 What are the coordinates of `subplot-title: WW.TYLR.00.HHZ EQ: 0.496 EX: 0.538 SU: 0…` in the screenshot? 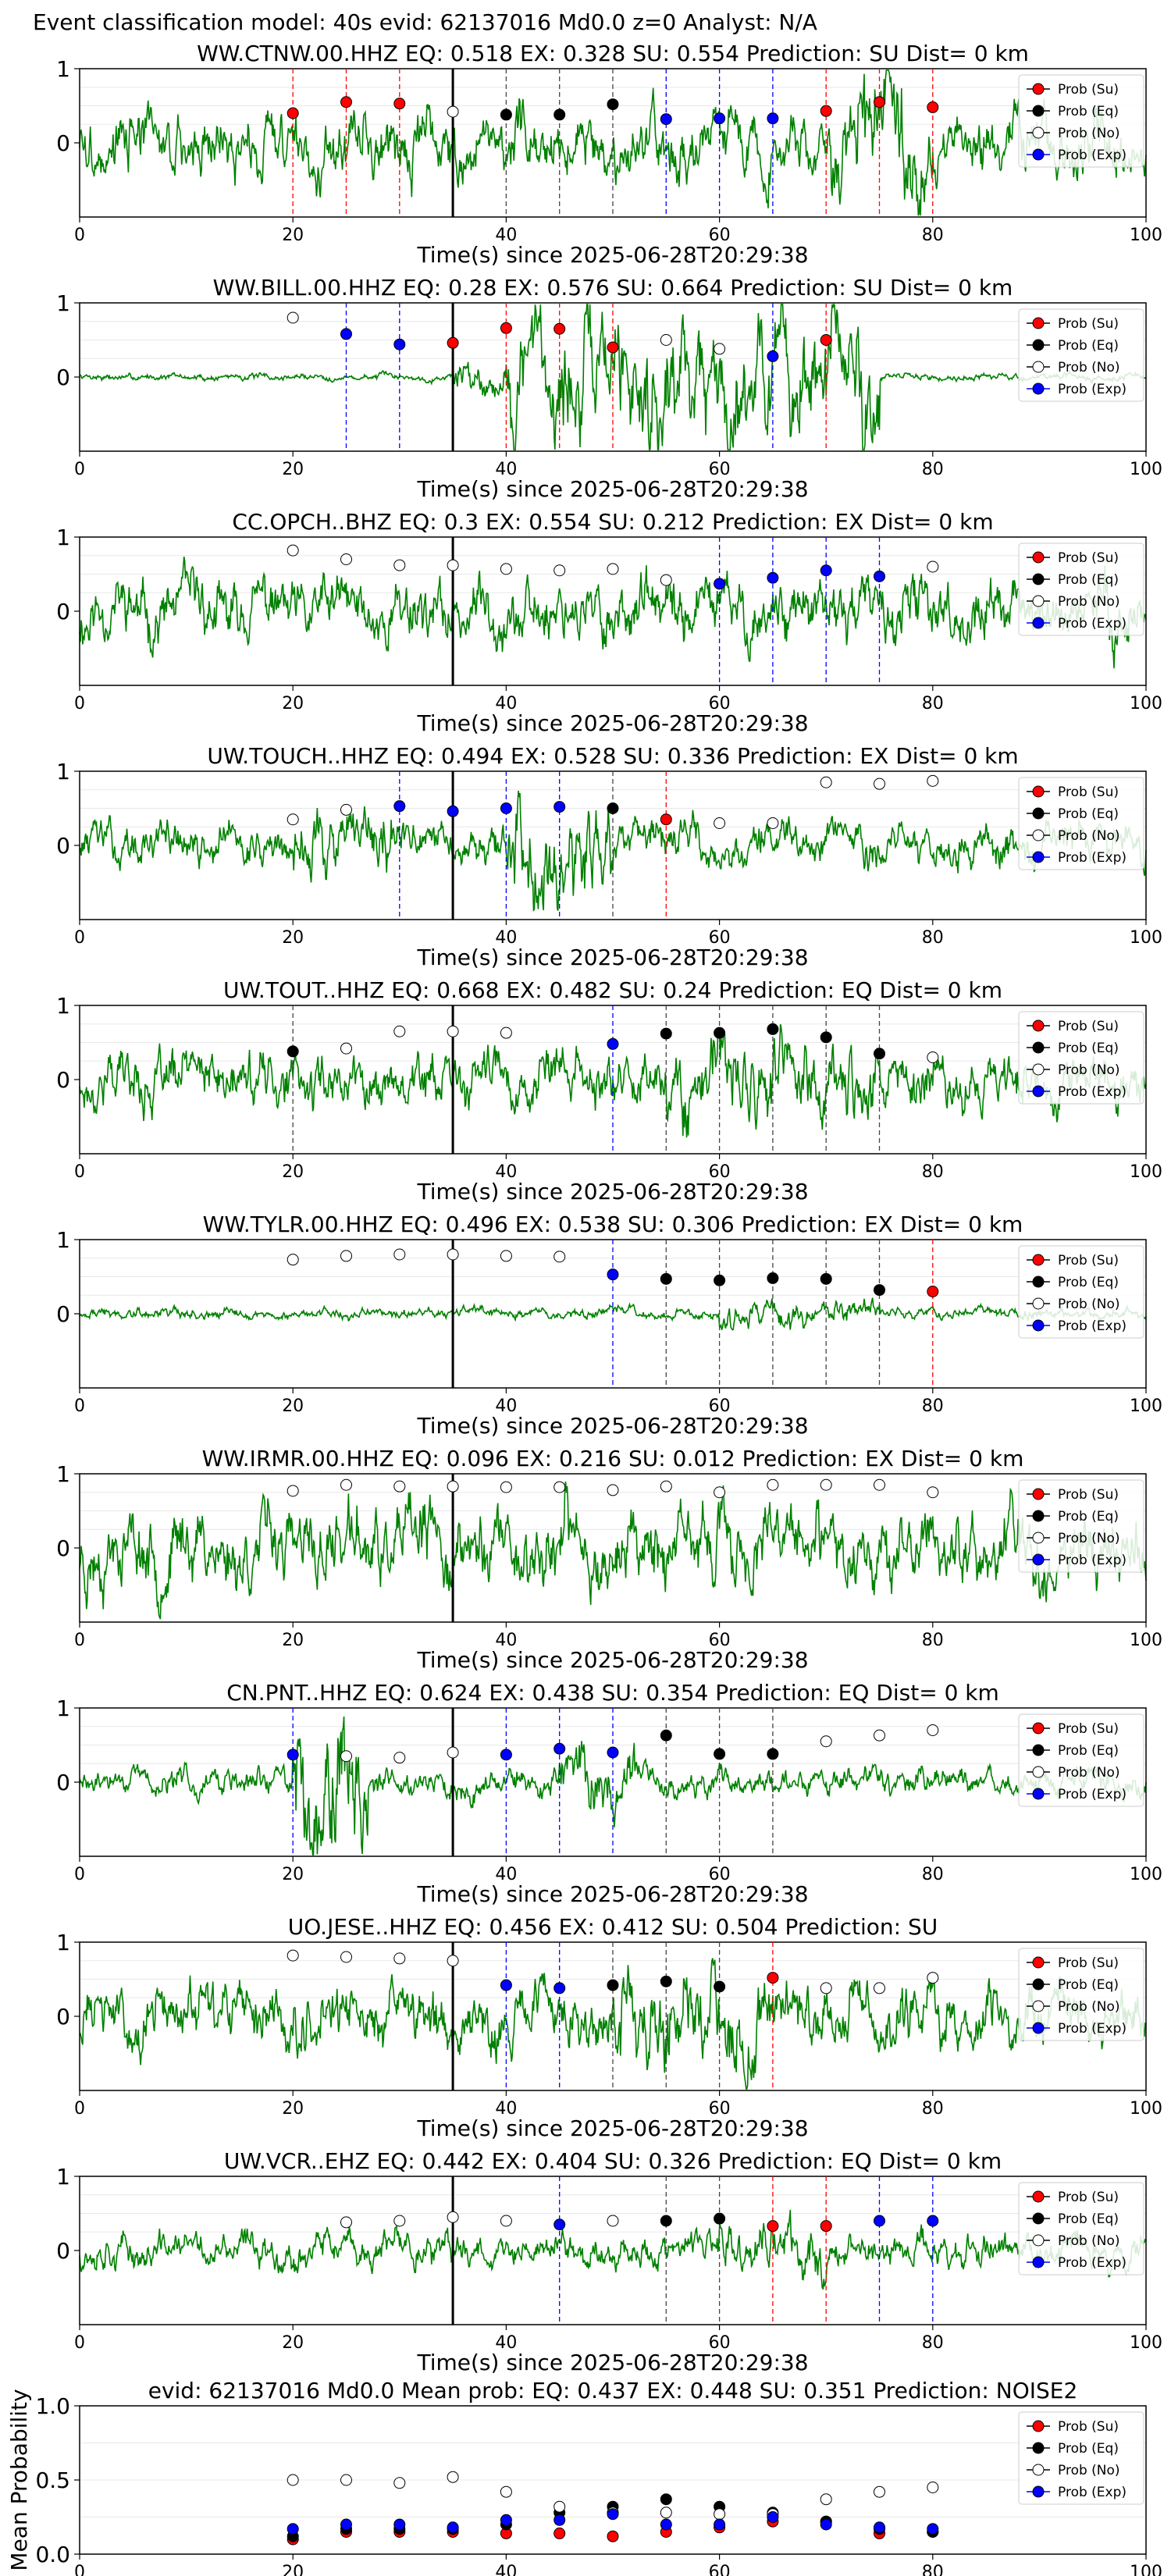 It's located at (613, 1224).